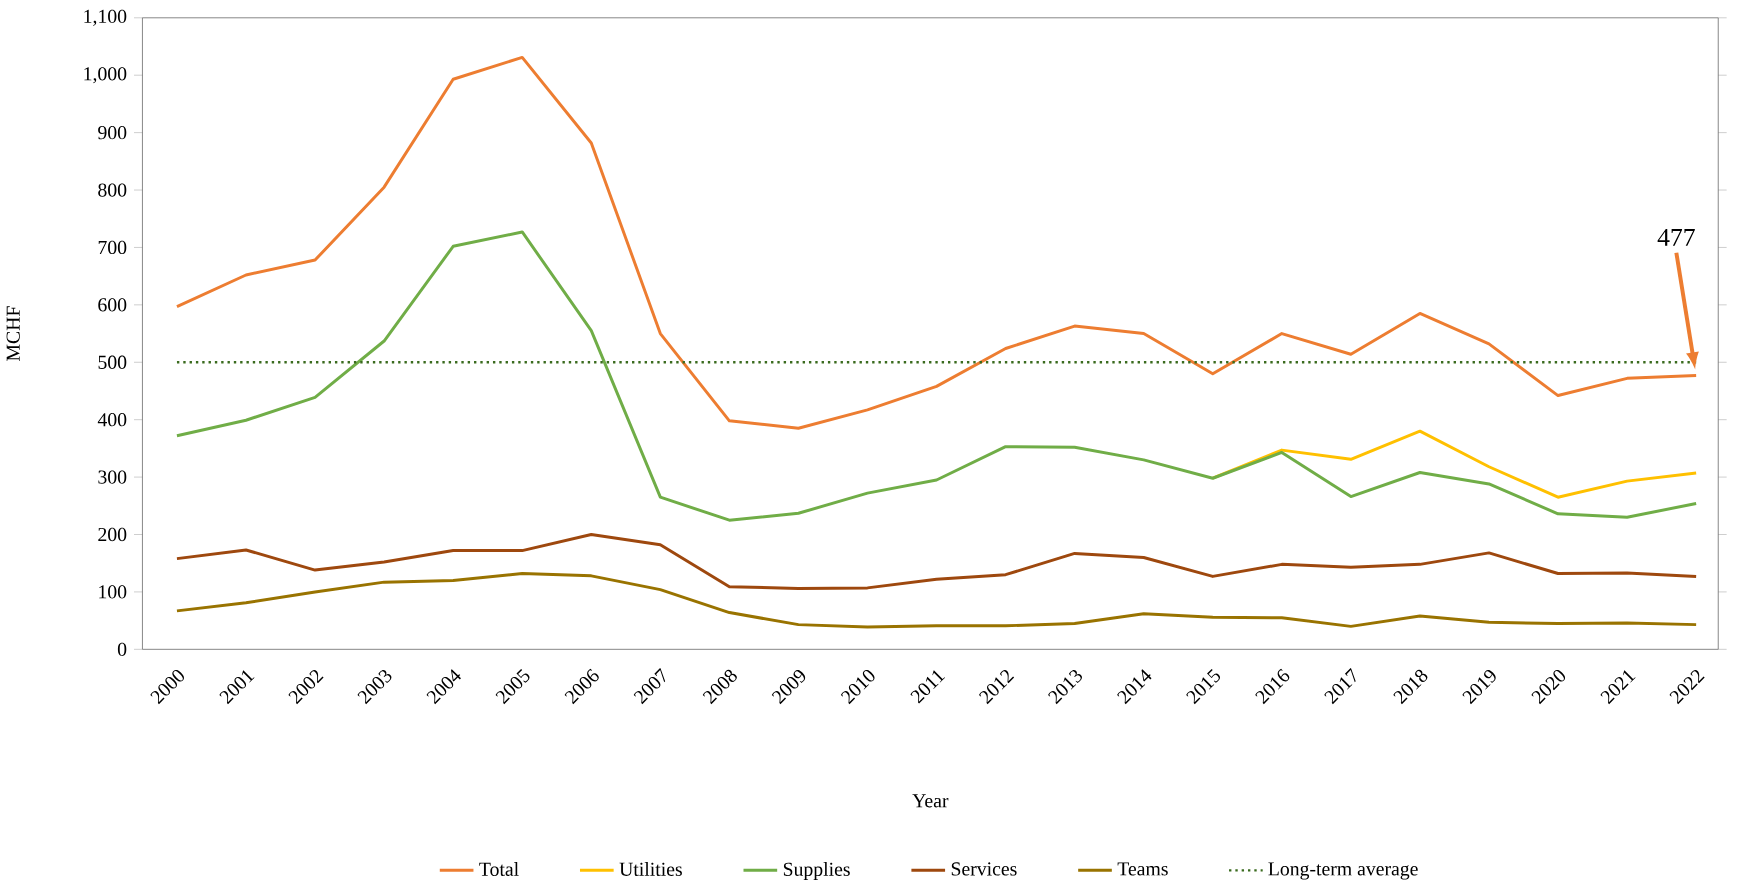  Describe the element at coordinates (112, 535) in the screenshot. I see `y-tick-label: 200` at that location.